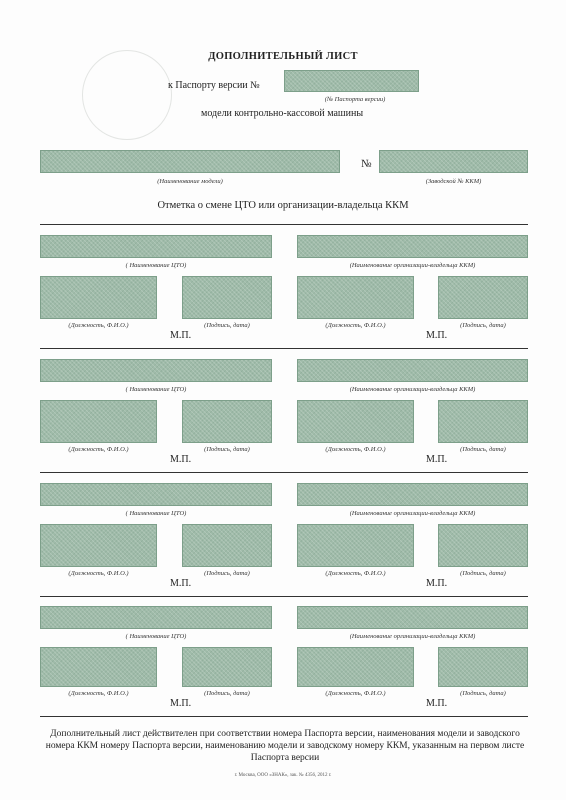 This screenshot has width=566, height=800. Describe the element at coordinates (351, 81) in the screenshot. I see `passport-number-field` at that location.